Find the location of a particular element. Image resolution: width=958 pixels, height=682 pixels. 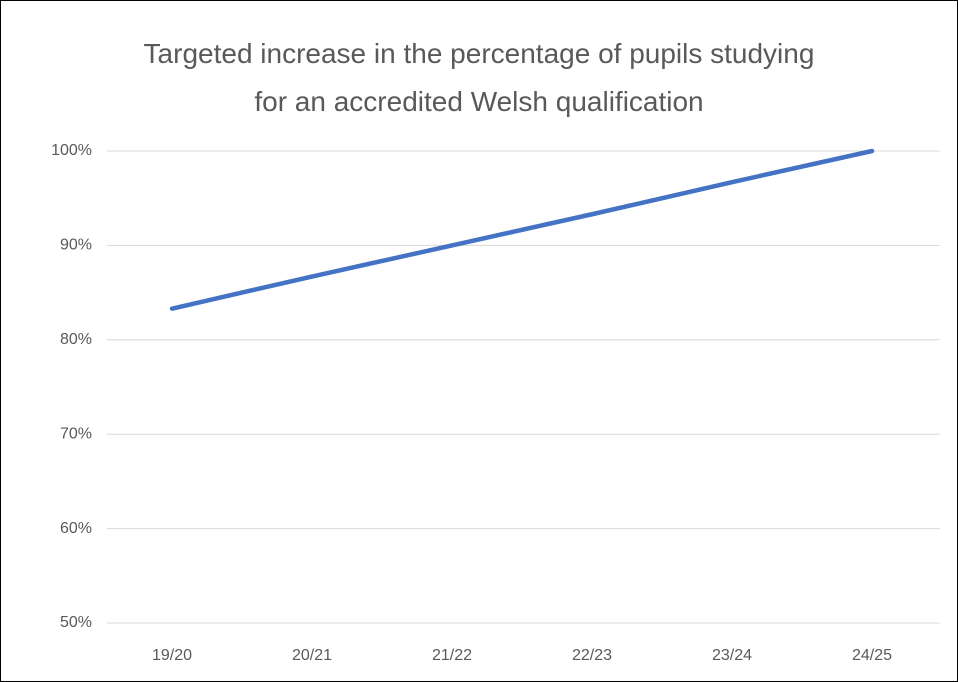

y-tick-label: 100% is located at coordinates (71, 150).